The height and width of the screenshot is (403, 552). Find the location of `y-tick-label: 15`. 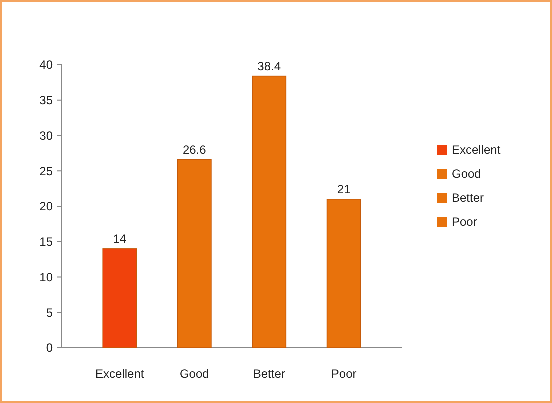

y-tick-label: 15 is located at coordinates (47, 242).